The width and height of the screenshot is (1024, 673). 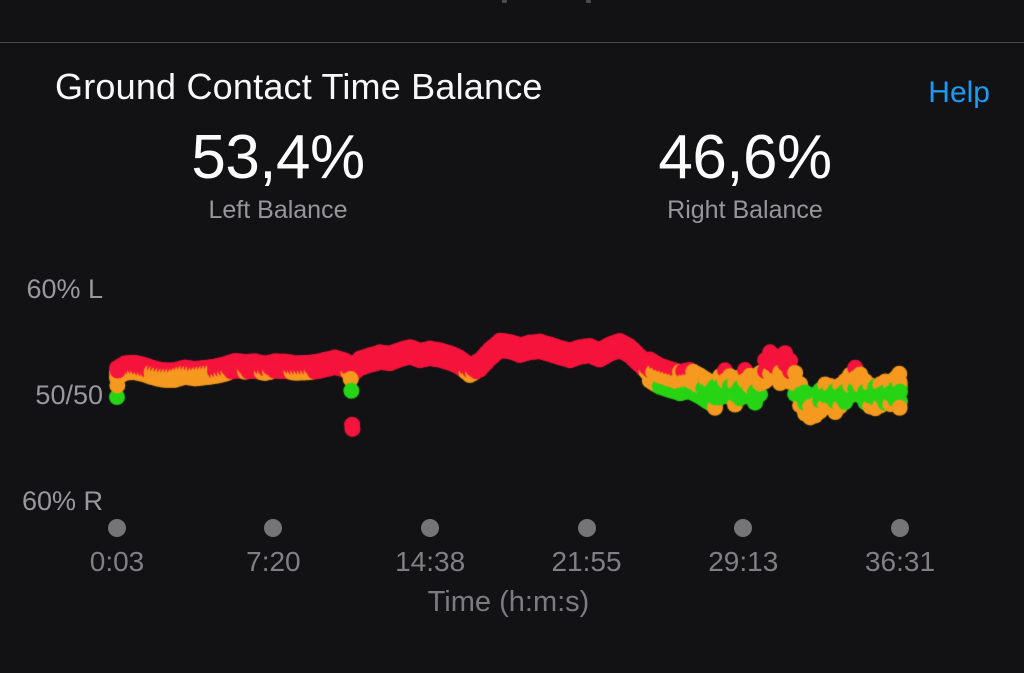 What do you see at coordinates (117, 561) in the screenshot?
I see `x-axis-tick-label: 0:03` at bounding box center [117, 561].